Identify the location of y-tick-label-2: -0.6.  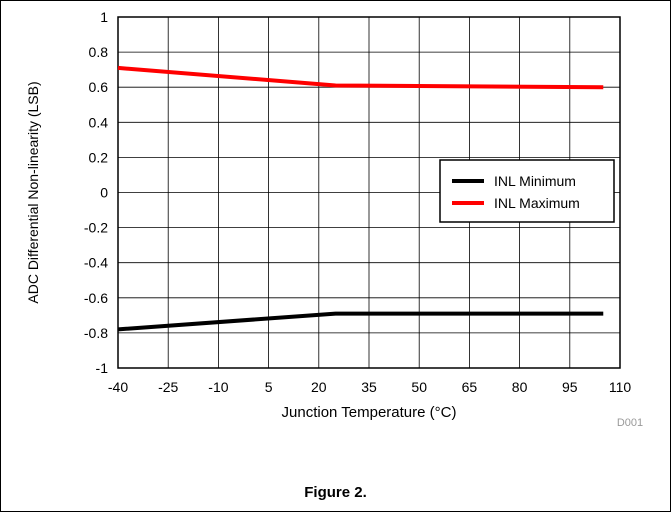
(96, 298).